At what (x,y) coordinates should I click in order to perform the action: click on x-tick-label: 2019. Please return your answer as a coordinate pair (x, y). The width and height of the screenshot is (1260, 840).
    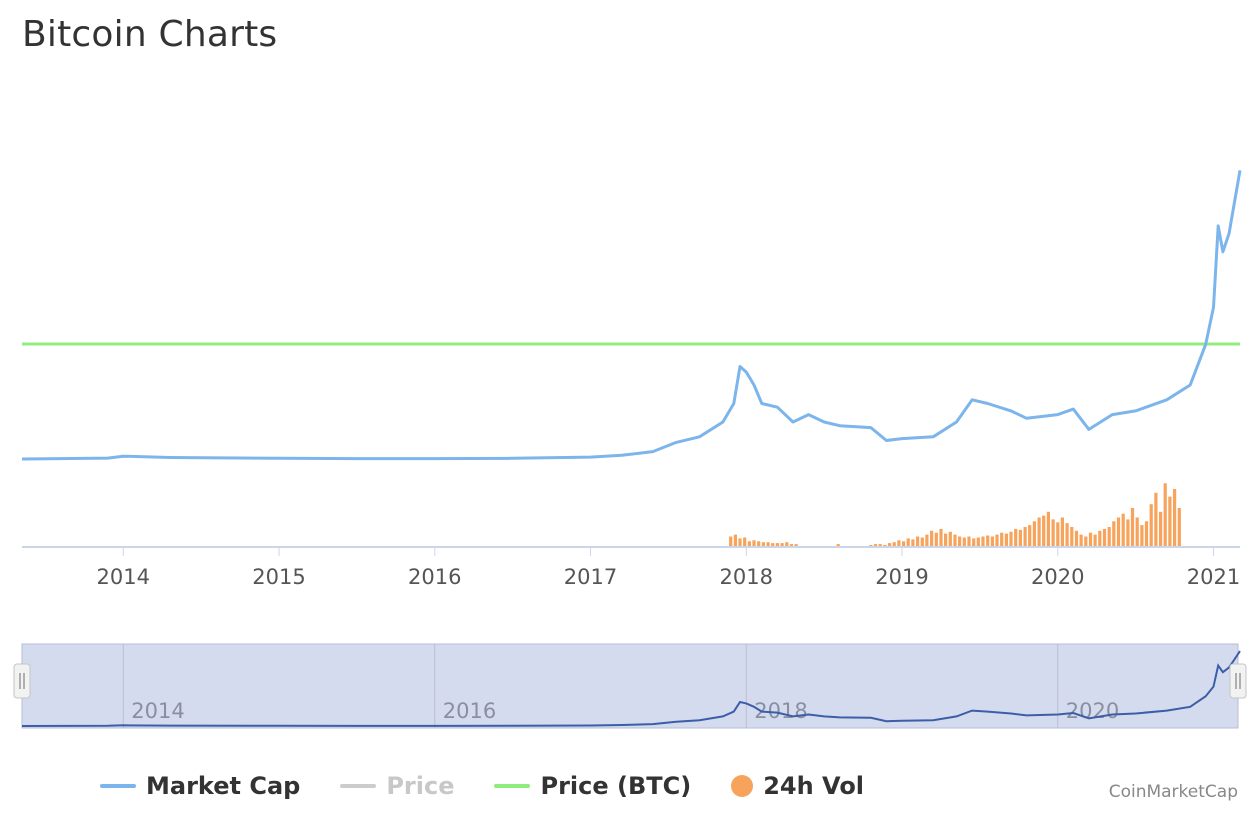
    Looking at the image, I should click on (901, 577).